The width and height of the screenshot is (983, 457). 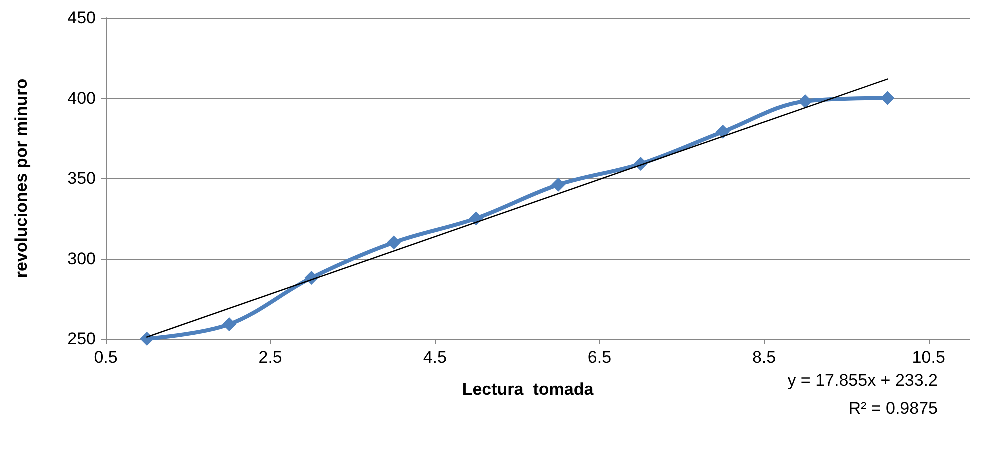 What do you see at coordinates (929, 357) in the screenshot?
I see `x-tick-label: 10.5` at bounding box center [929, 357].